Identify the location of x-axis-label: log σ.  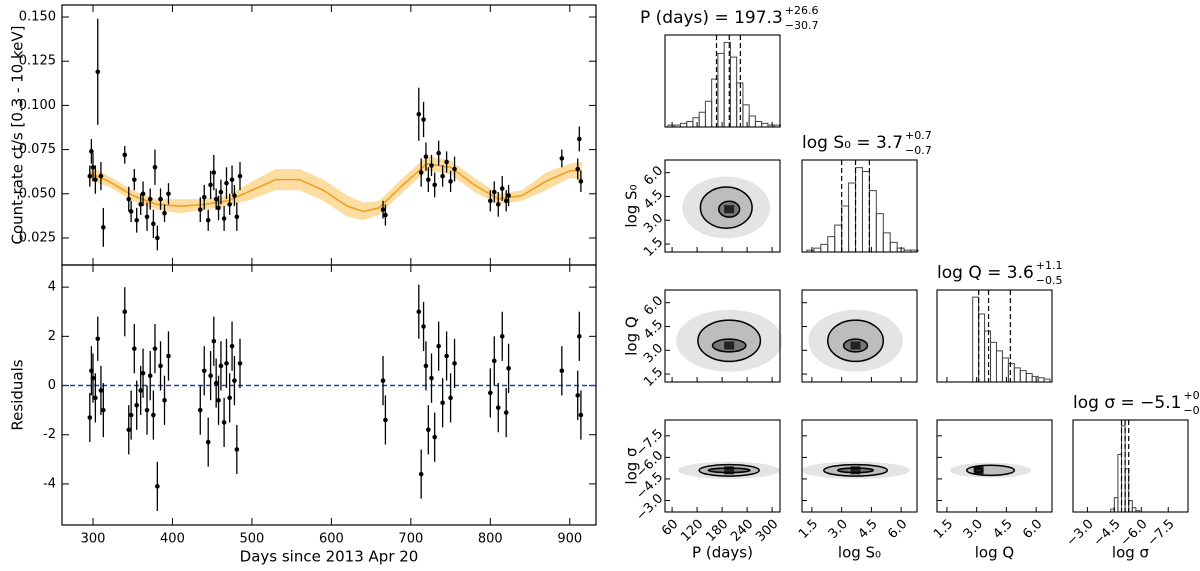
(1131, 553).